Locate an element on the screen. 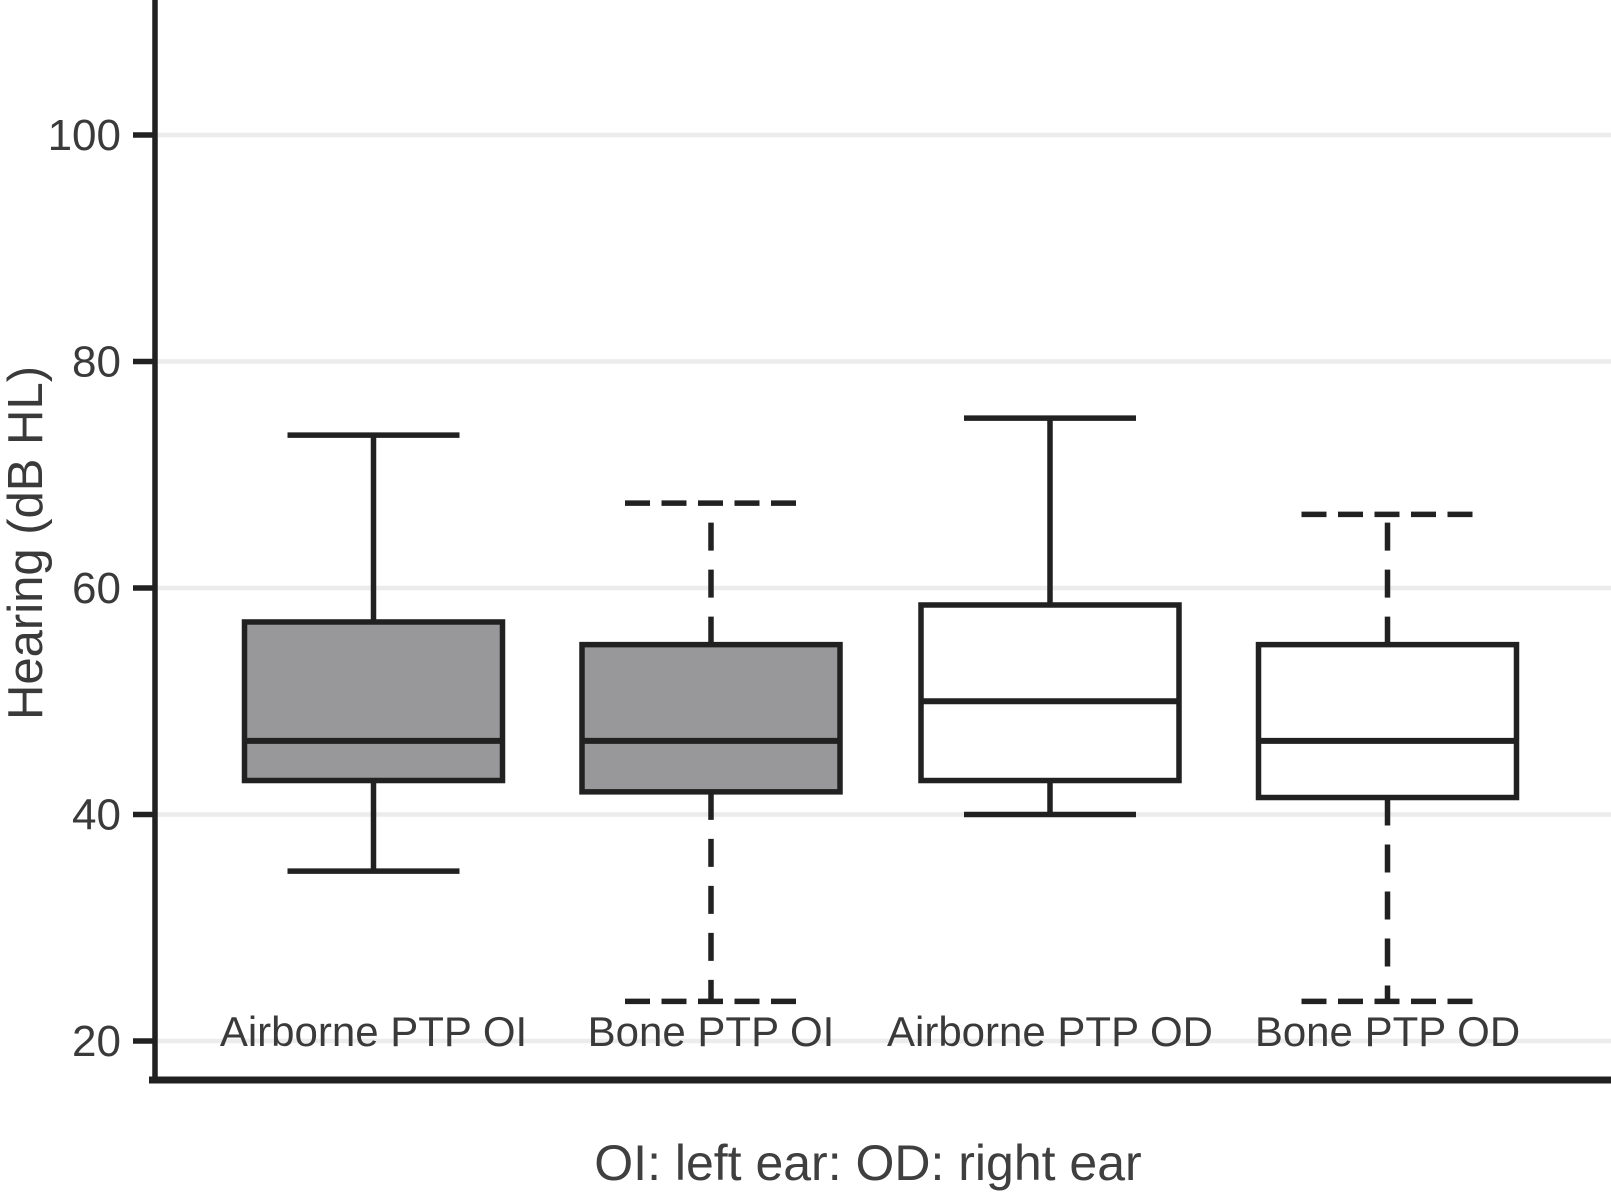 The width and height of the screenshot is (1611, 1192). category-label-bone-ptp-oi: Bone PTP OI is located at coordinates (711, 1031).